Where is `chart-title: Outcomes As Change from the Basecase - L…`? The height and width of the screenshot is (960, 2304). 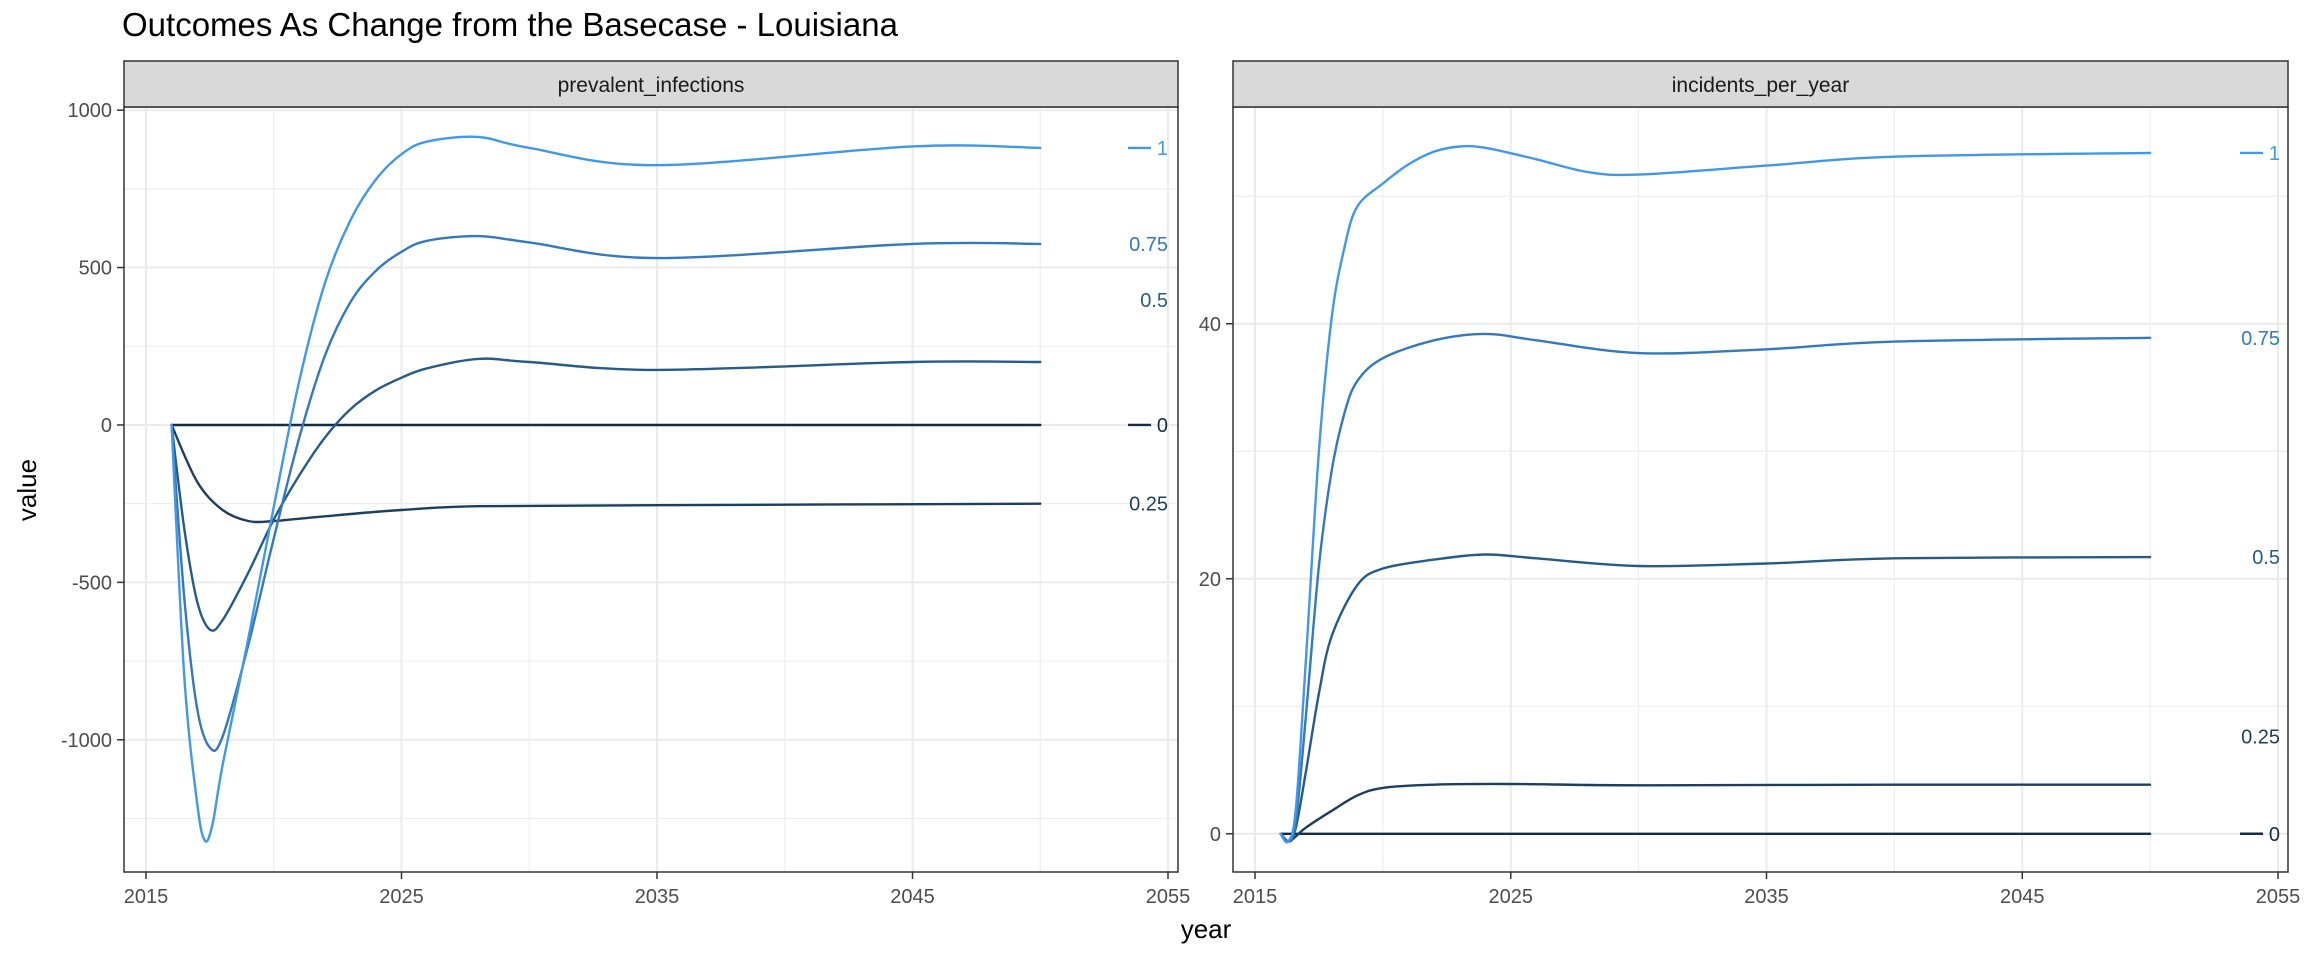 chart-title: Outcomes As Change from the Basecase - L… is located at coordinates (510, 24).